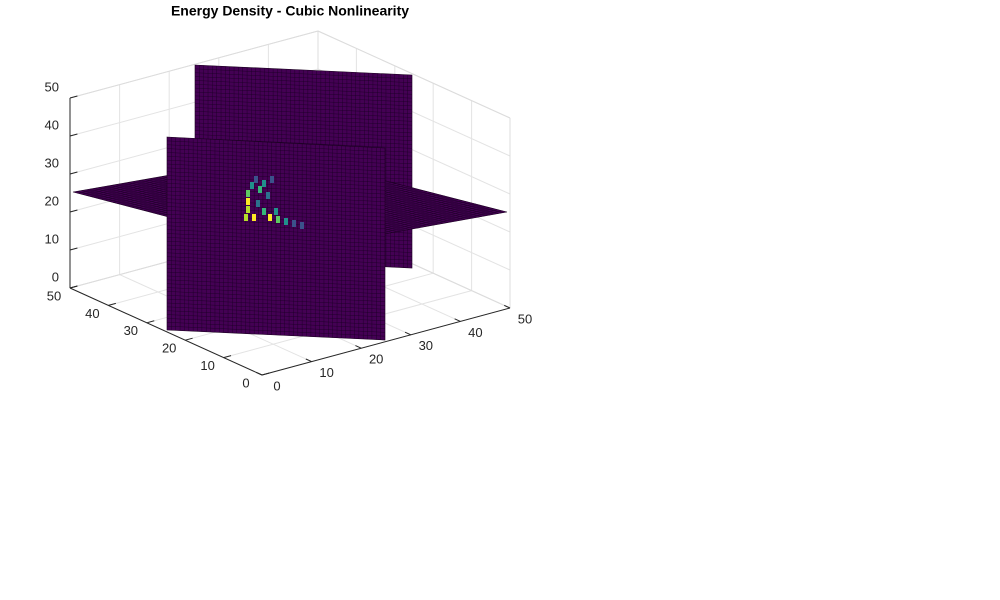  What do you see at coordinates (376, 359) in the screenshot?
I see `x-tick-label: 20` at bounding box center [376, 359].